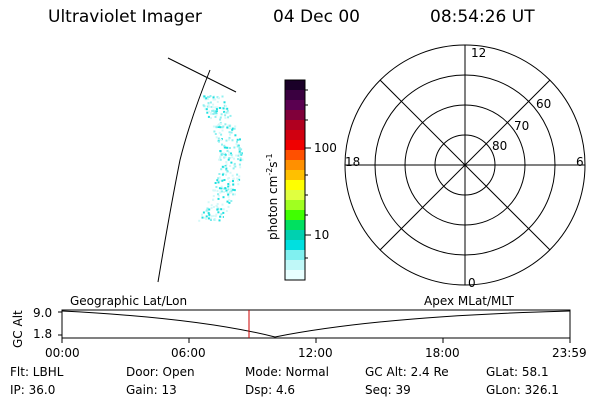  I want to click on polar-label-6: 6, so click(580, 162).